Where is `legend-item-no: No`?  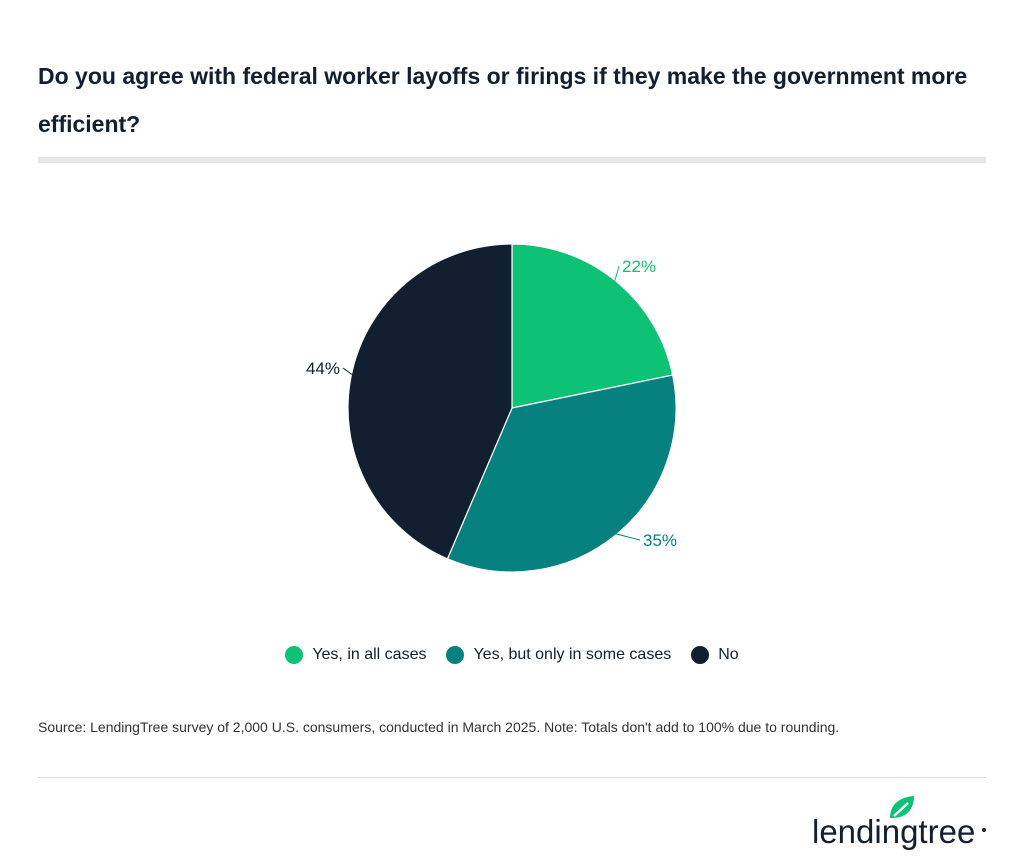
legend-item-no: No is located at coordinates (715, 655).